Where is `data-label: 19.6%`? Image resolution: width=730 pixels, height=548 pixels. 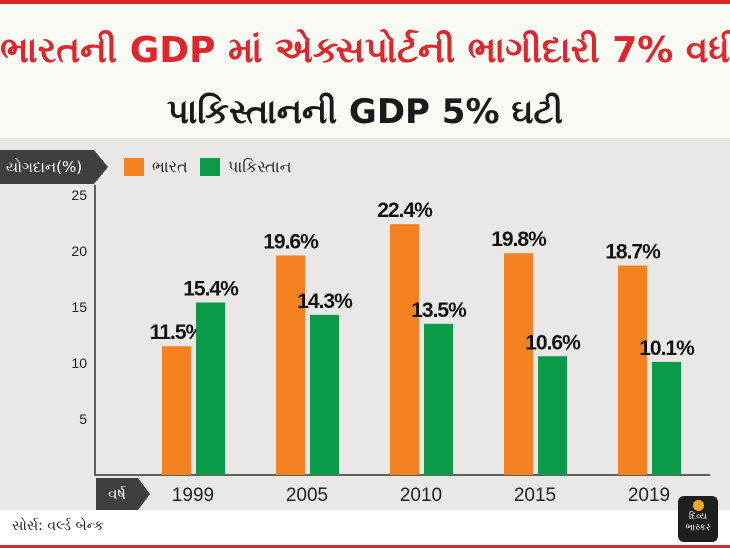
data-label: 19.6% is located at coordinates (291, 241).